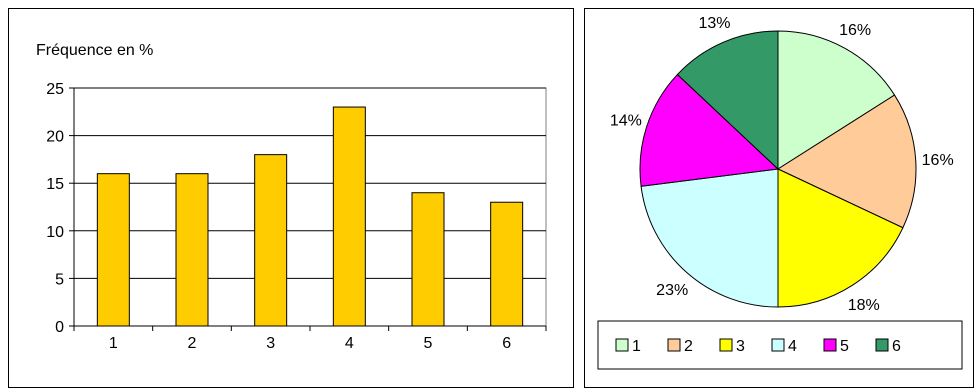 The width and height of the screenshot is (976, 388). Describe the element at coordinates (864, 305) in the screenshot. I see `pie-data-label: 18%` at that location.